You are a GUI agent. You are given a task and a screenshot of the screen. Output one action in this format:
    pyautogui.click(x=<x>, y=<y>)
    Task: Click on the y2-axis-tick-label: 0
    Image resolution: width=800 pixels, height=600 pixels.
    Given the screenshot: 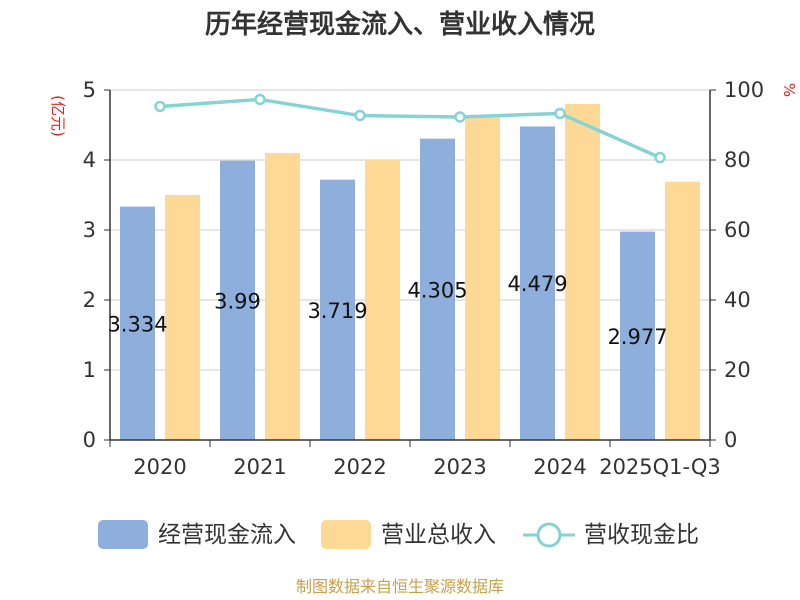 What is the action you would take?
    pyautogui.click(x=730, y=440)
    